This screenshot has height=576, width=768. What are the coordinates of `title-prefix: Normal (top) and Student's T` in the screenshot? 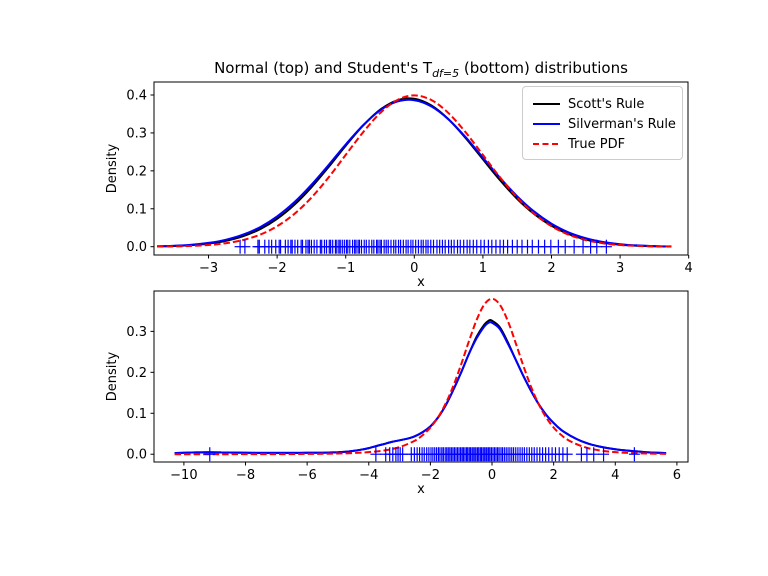 It's located at (323, 68).